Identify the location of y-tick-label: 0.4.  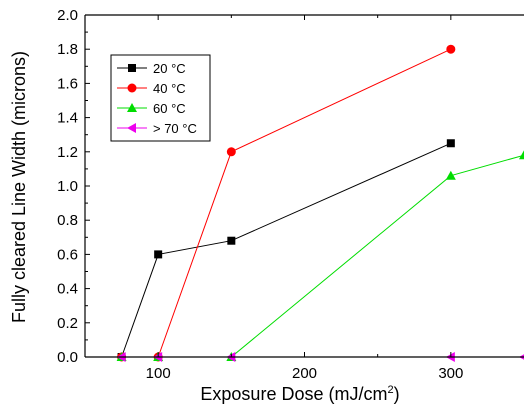
(67, 289).